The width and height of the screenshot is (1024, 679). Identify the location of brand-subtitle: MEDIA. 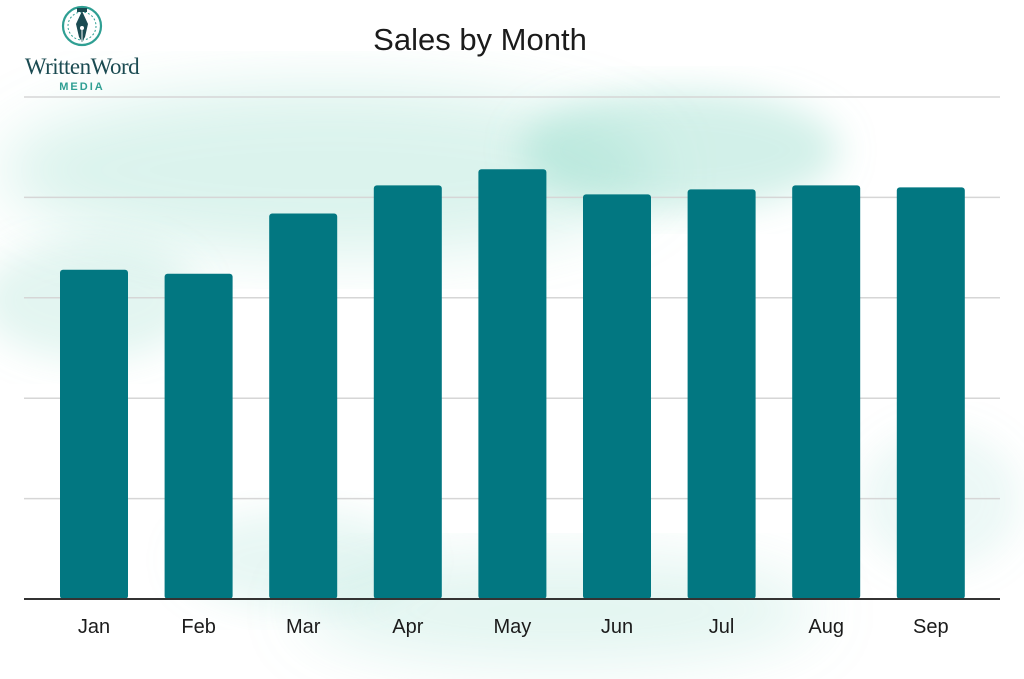
(82, 87).